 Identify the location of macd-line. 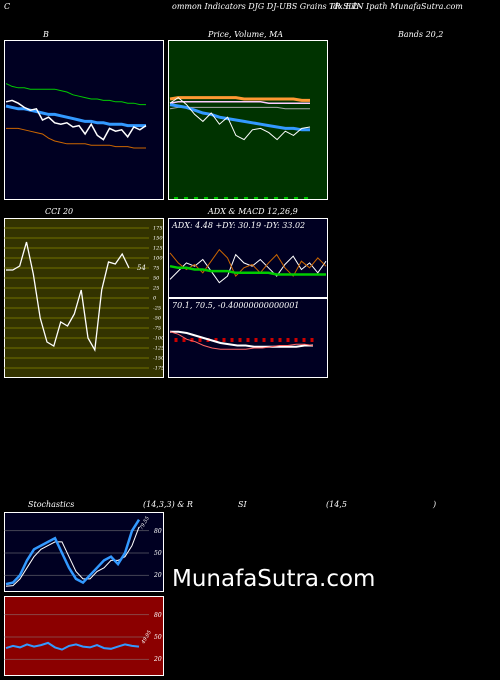
(241, 340).